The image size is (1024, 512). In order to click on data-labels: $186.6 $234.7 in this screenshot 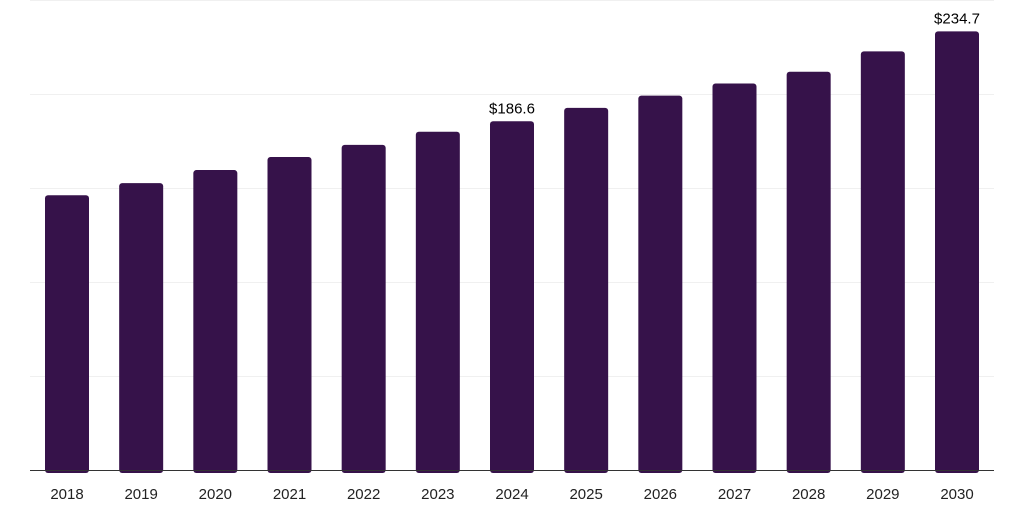, I will do `click(734, 63)`.